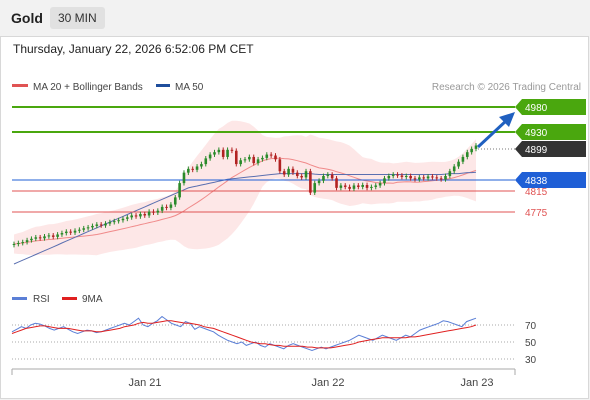 The height and width of the screenshot is (400, 590). I want to click on x-tick-label: Jan 21, so click(144, 383).